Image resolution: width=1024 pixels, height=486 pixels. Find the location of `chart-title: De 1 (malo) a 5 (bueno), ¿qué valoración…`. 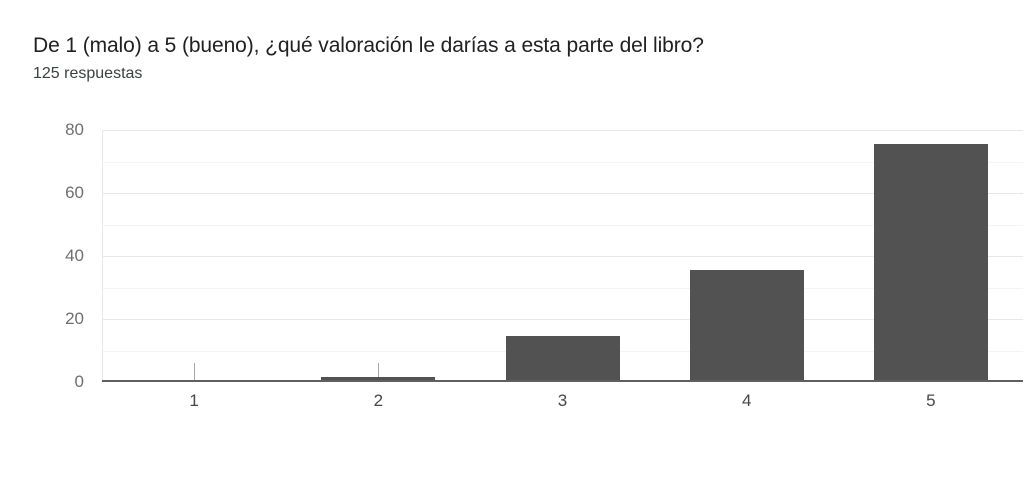

chart-title: De 1 (malo) a 5 (bueno), ¿qué valoración… is located at coordinates (368, 45).